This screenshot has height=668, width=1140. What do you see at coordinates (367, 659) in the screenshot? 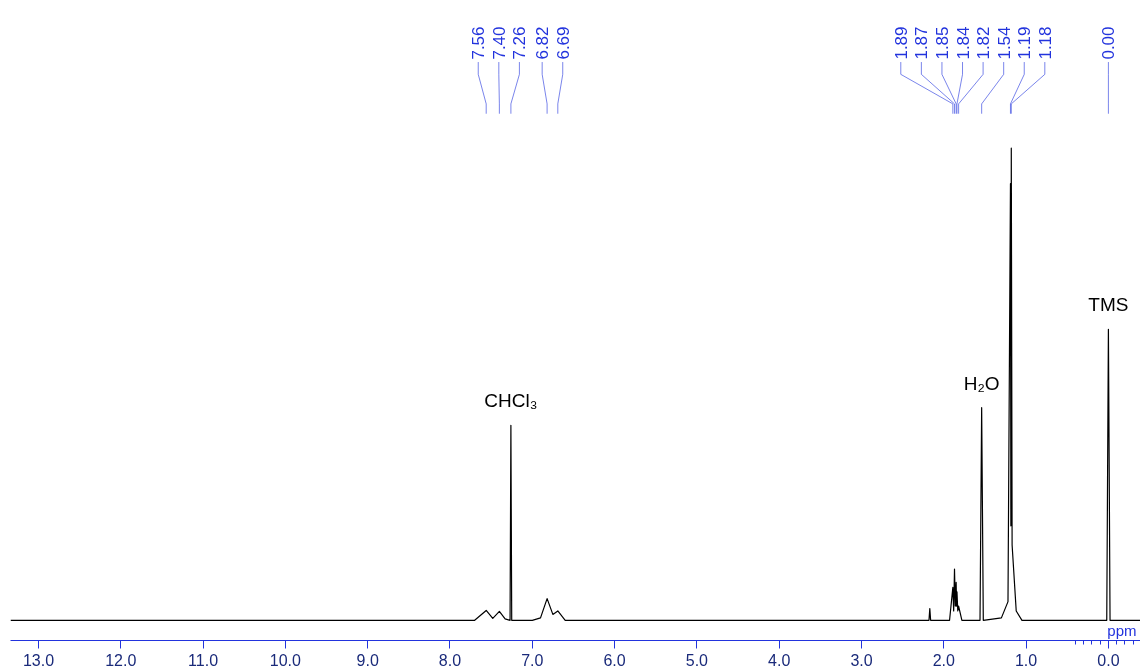
I see `x-tick-label: 9.0` at bounding box center [367, 659].